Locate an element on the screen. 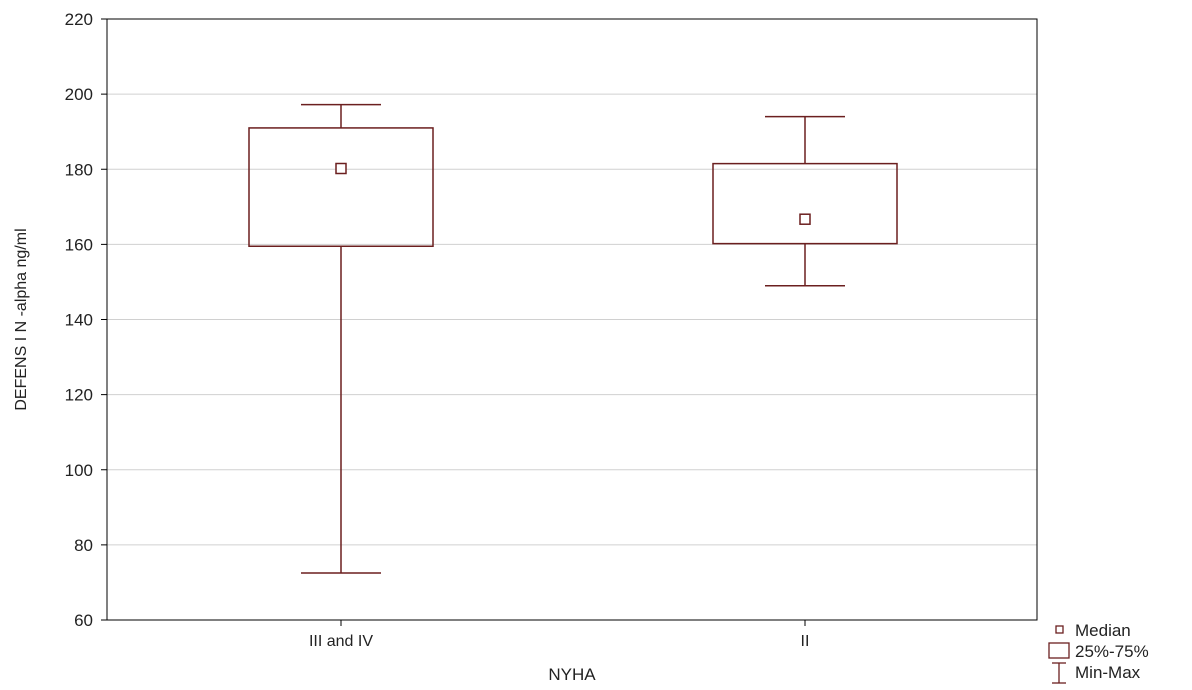 The width and height of the screenshot is (1192, 690). legend: Median 25%-75% Min-Max is located at coordinates (1098, 652).